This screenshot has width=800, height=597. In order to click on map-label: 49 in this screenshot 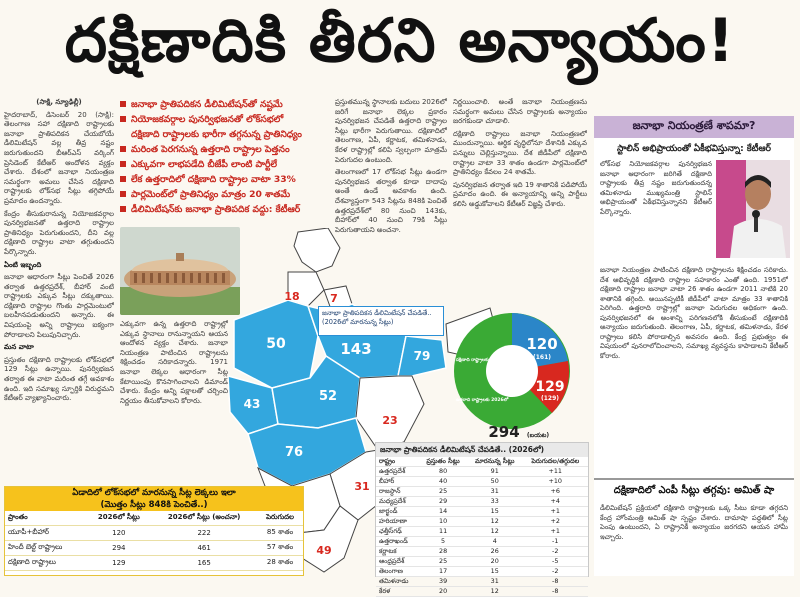, I will do `click(323, 550)`.